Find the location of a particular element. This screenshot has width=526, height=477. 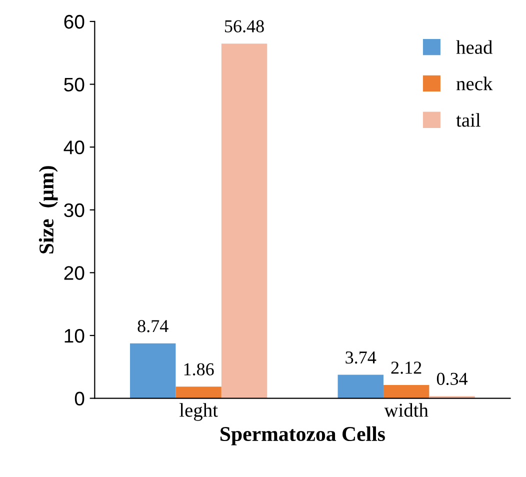

legend-label: neck is located at coordinates (474, 83).